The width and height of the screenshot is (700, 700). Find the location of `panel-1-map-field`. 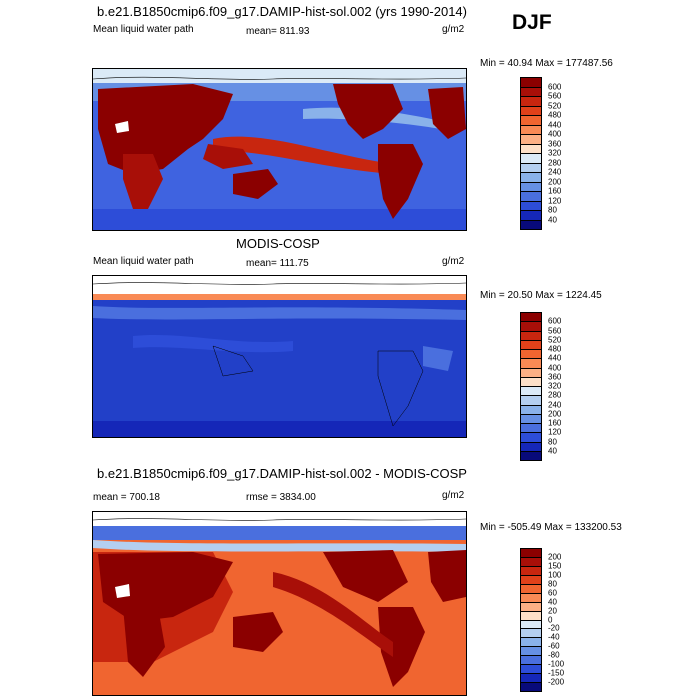

panel-1-map-field is located at coordinates (279, 149).